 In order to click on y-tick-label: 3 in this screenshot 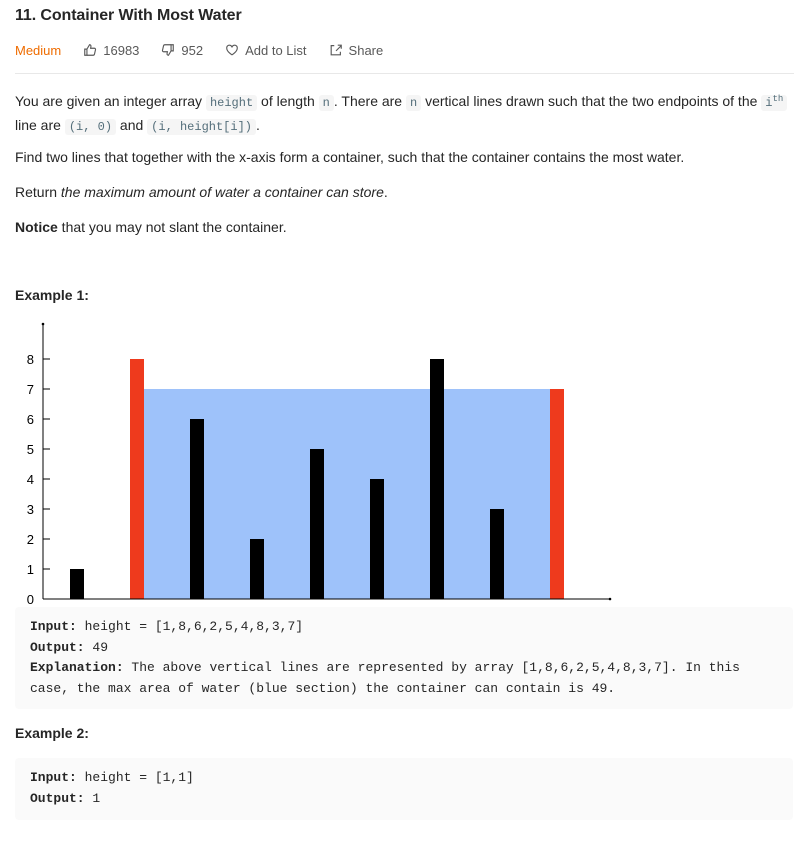, I will do `click(30, 509)`.